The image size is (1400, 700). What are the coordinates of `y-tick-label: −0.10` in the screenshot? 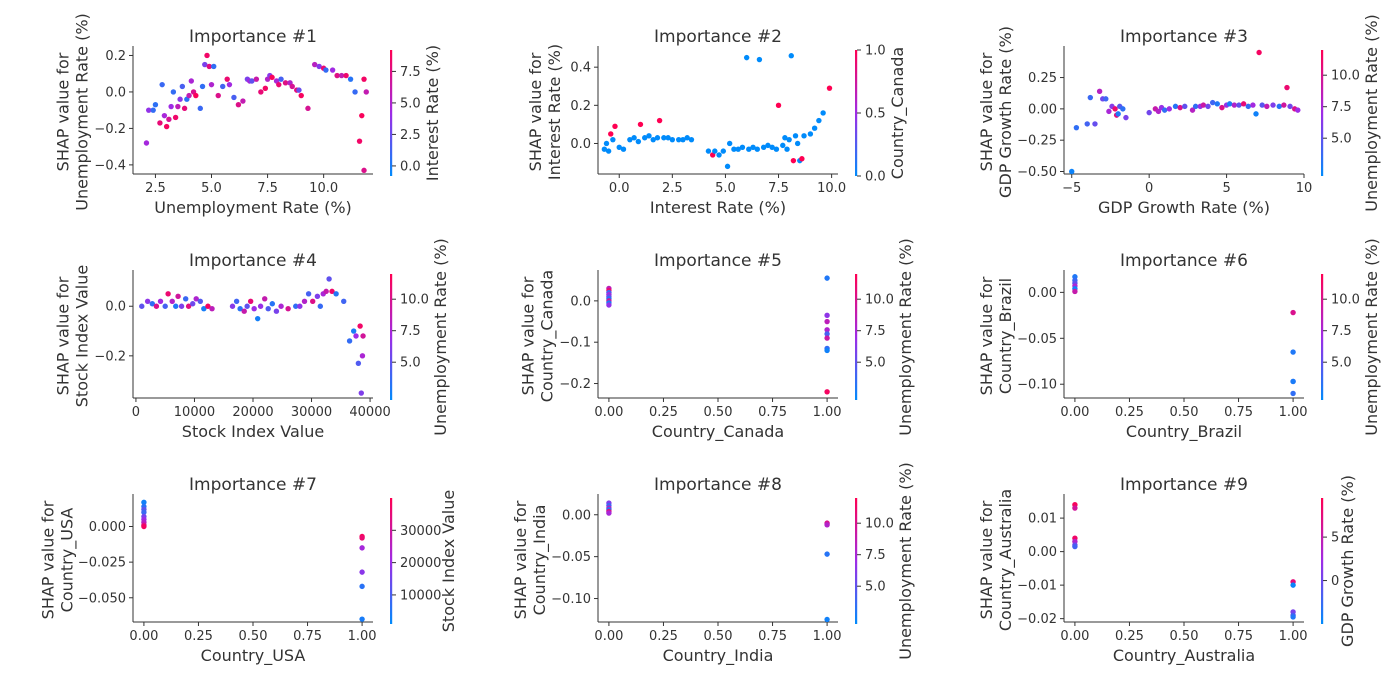 It's located at (1037, 385).